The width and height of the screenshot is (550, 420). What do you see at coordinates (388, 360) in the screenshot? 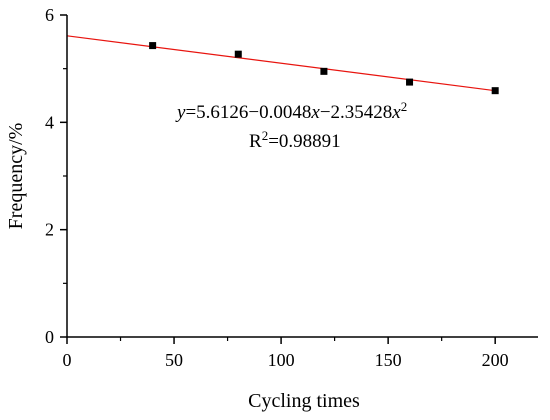
I see `x-tick-label: 150` at bounding box center [388, 360].